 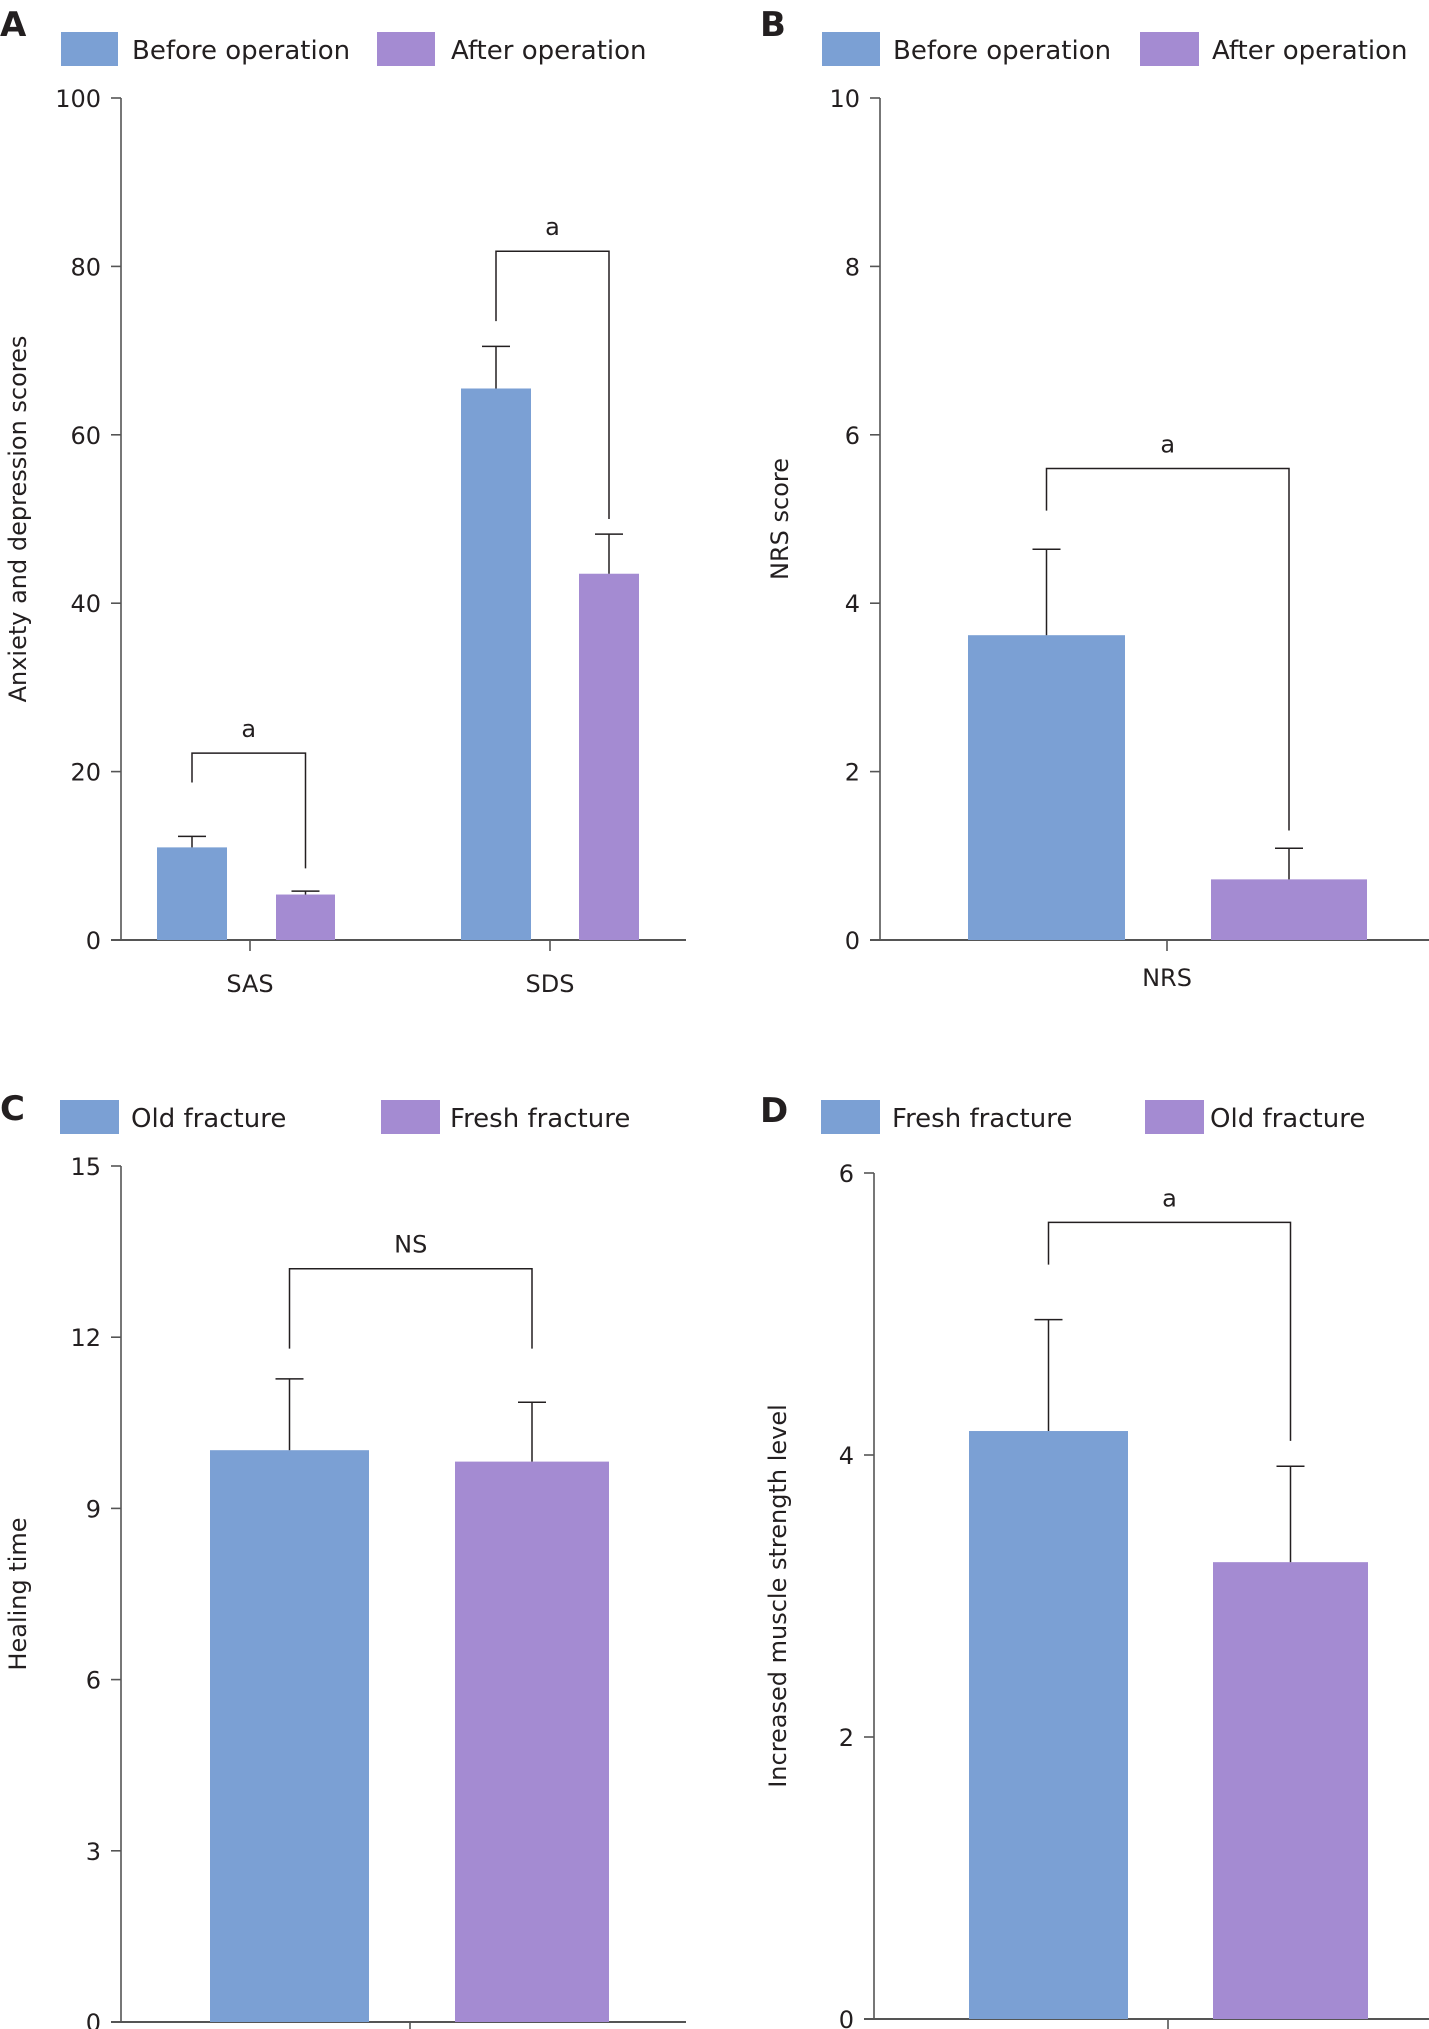 I want to click on y-axis-title: Anxiety and depression scores, so click(x=18, y=519).